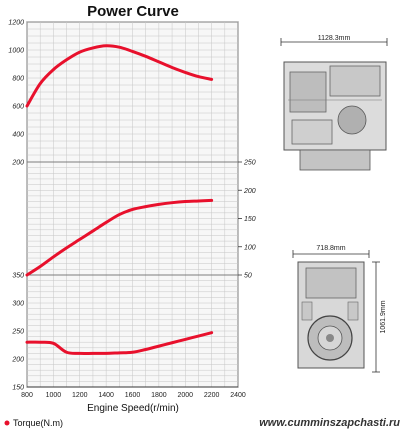 Image resolution: width=403 pixels, height=429 pixels. I want to click on chart-title: Power Curve, so click(133, 11).